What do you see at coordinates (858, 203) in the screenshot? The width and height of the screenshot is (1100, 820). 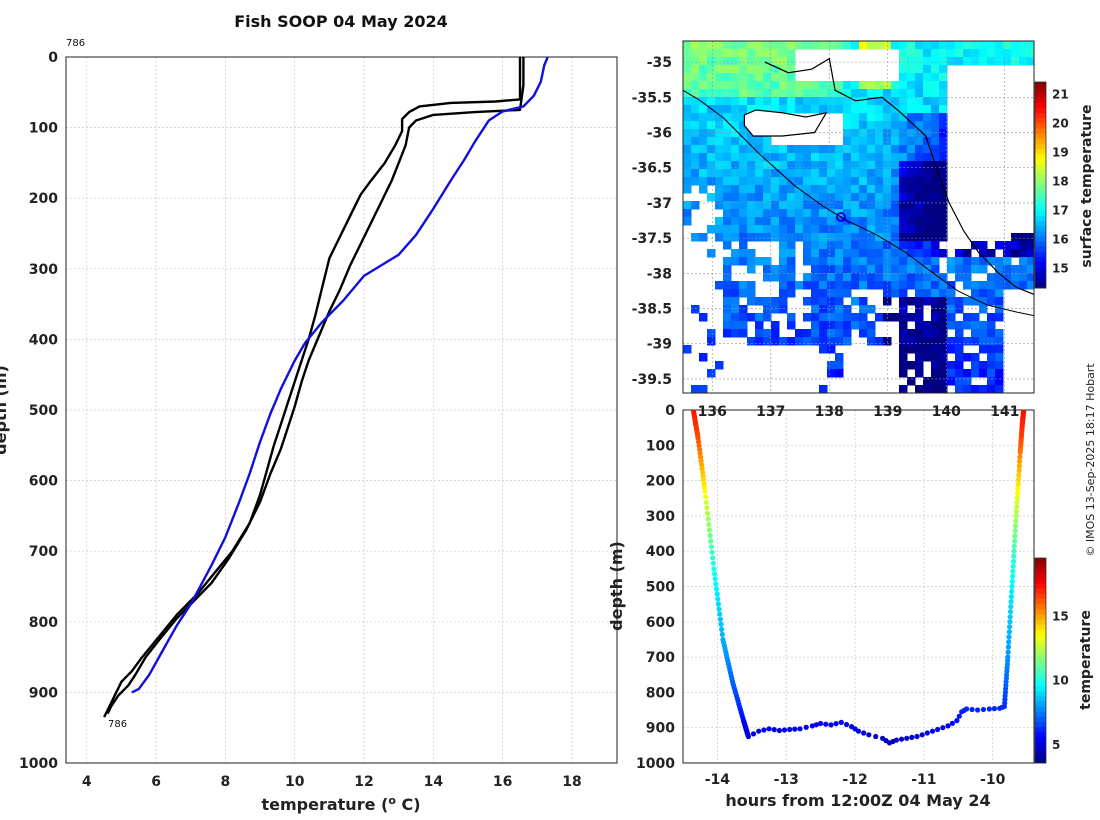 I see `shelf-contour` at bounding box center [858, 203].